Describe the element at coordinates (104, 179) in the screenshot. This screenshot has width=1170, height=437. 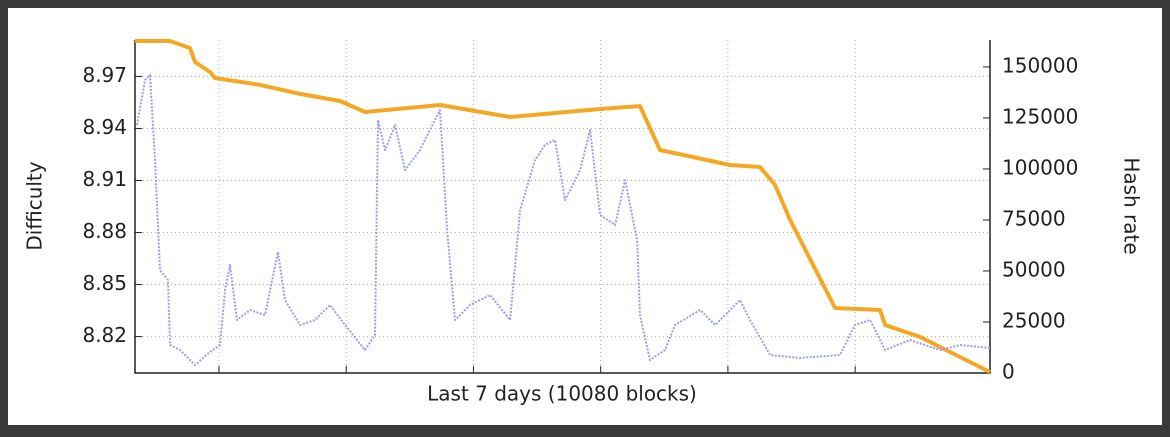
I see `y-tick-label: 8.91` at that location.